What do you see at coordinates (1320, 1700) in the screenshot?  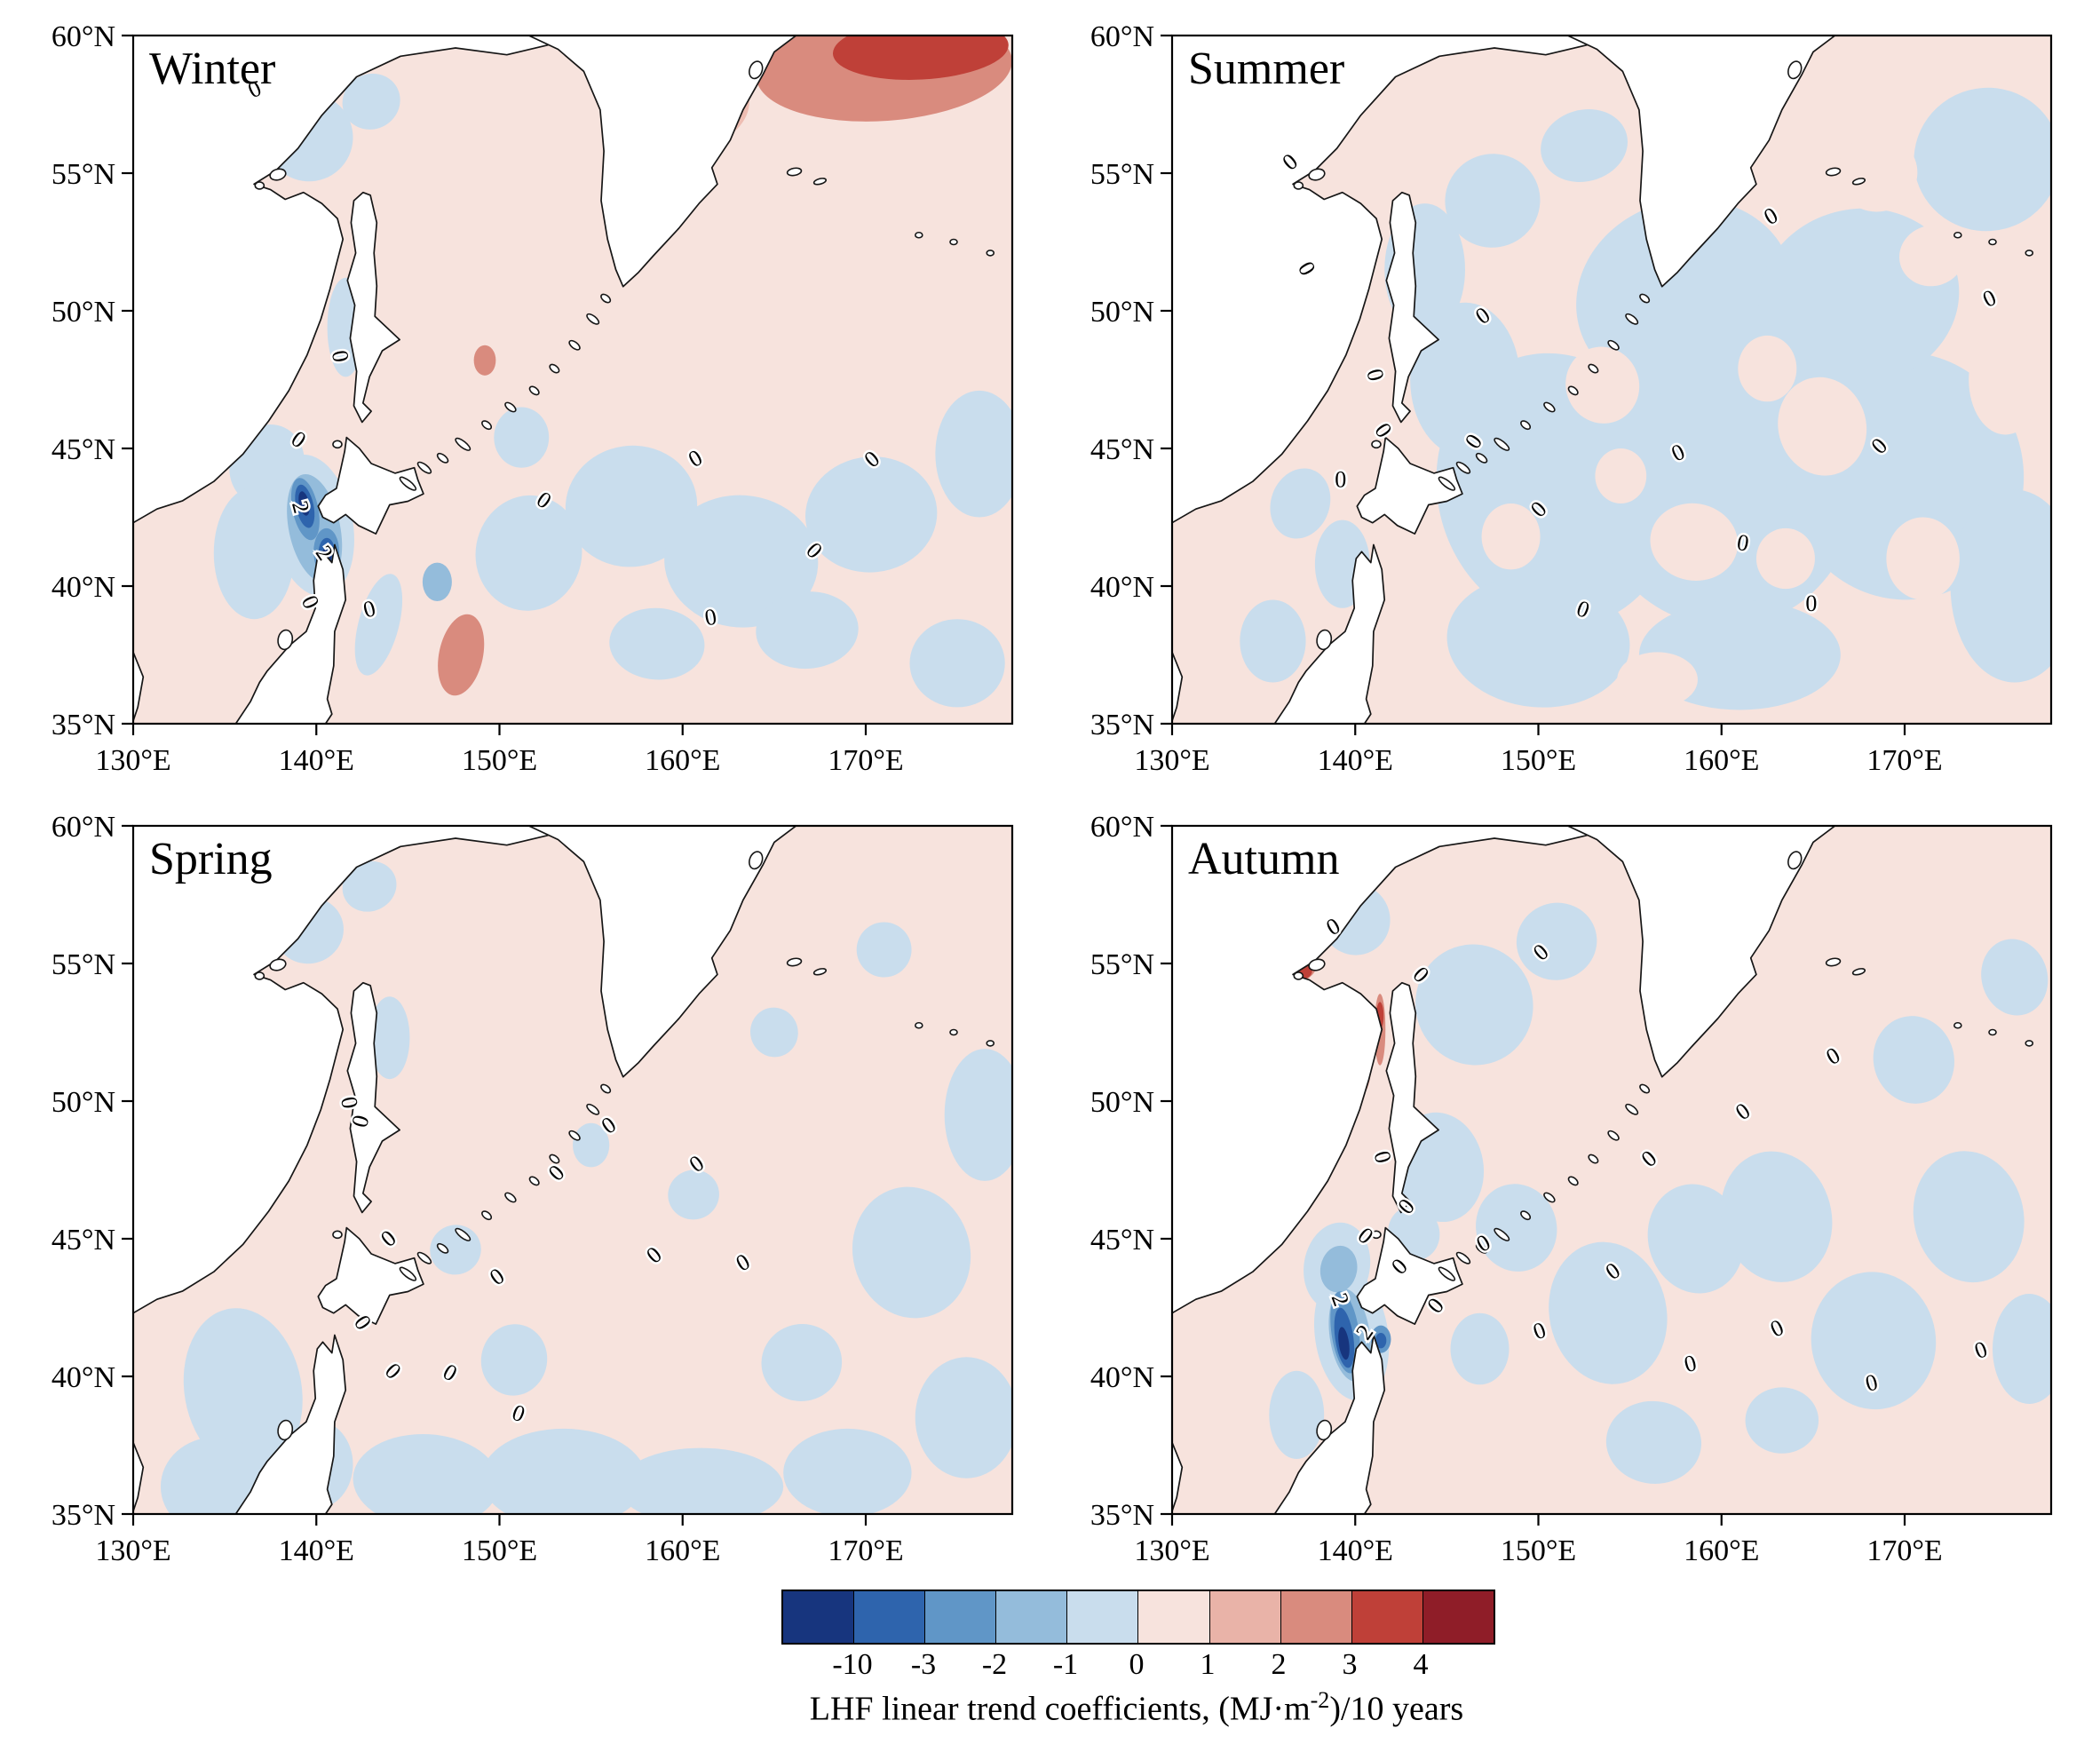 I see `caption-superscript: -2` at bounding box center [1320, 1700].